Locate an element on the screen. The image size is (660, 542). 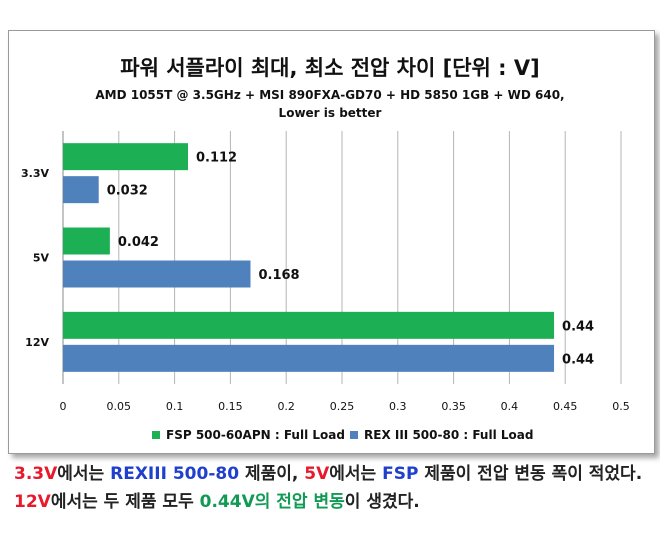
legend-label-rex: REX III 500-80 : Full Load is located at coordinates (449, 435).